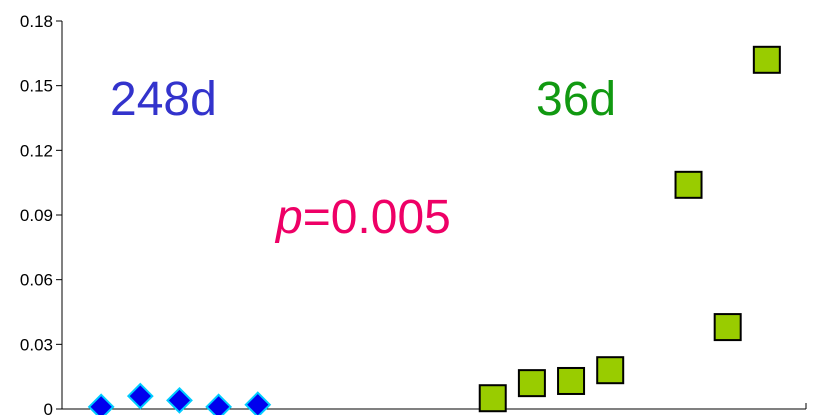 The width and height of the screenshot is (826, 415). I want to click on y-tick-label: 0, so click(48, 407).